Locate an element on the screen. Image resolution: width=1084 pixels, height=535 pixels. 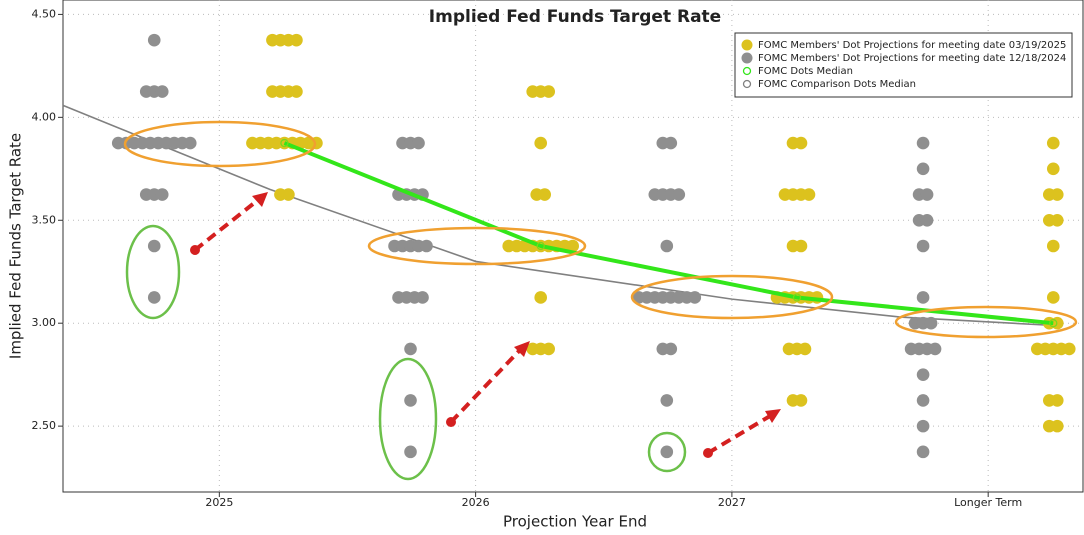
legend-label: FOMC Dots Median is located at coordinates (805, 71).